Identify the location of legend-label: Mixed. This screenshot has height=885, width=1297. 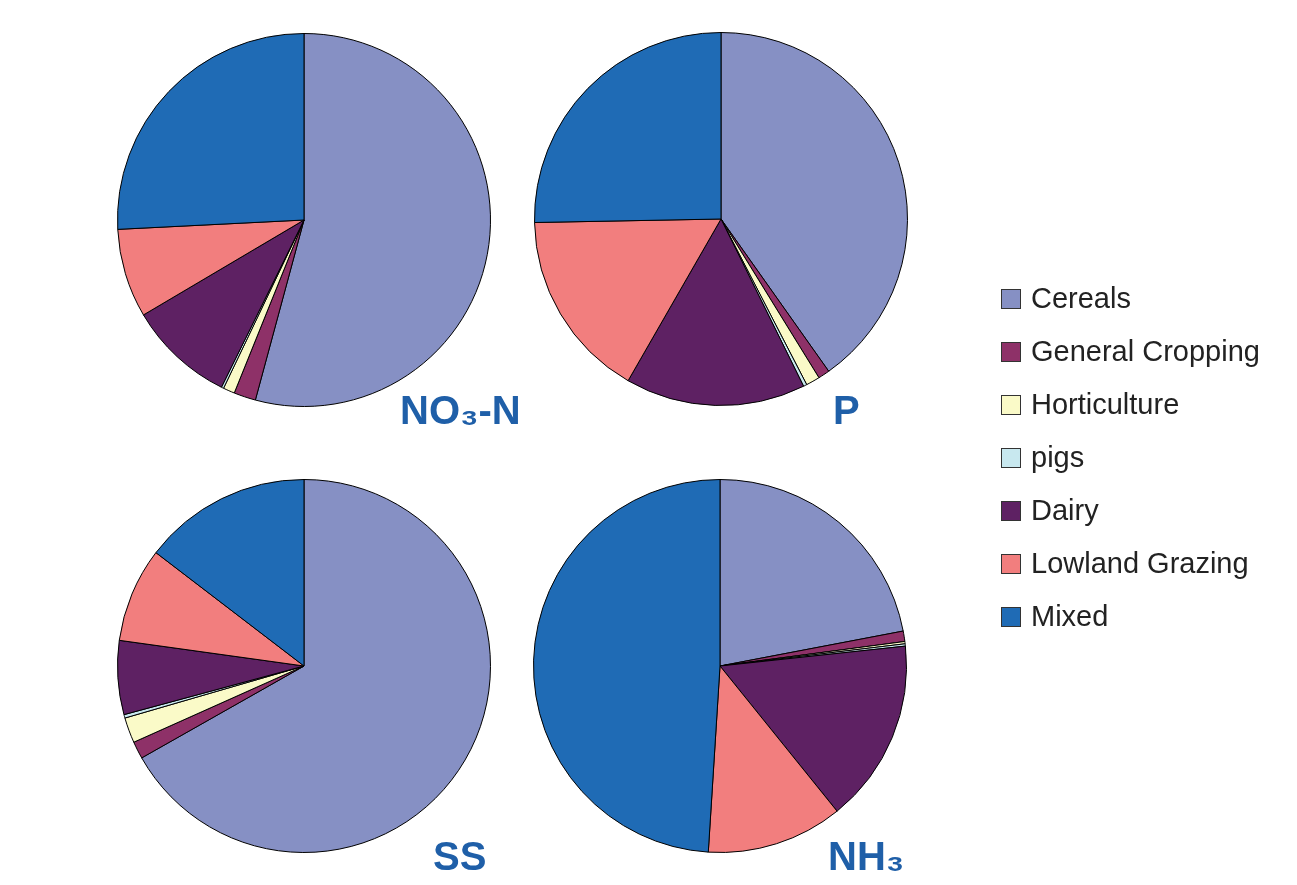
(1070, 616).